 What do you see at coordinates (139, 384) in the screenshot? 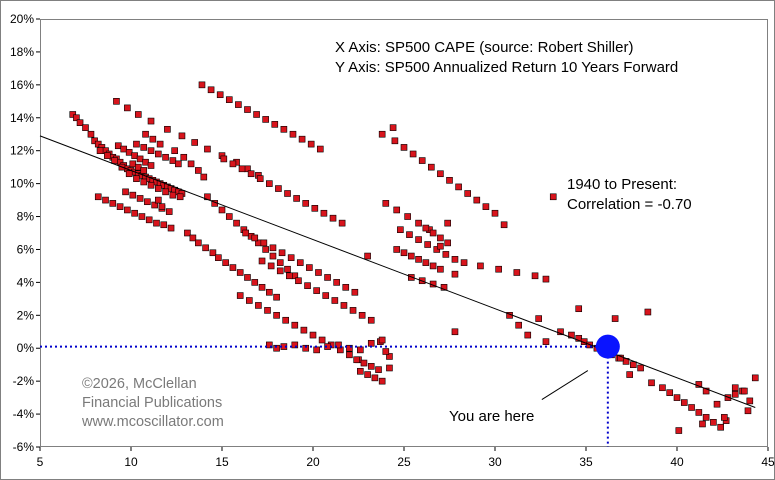
I see `watermark-line-1: ©2026, McClellan` at bounding box center [139, 384].